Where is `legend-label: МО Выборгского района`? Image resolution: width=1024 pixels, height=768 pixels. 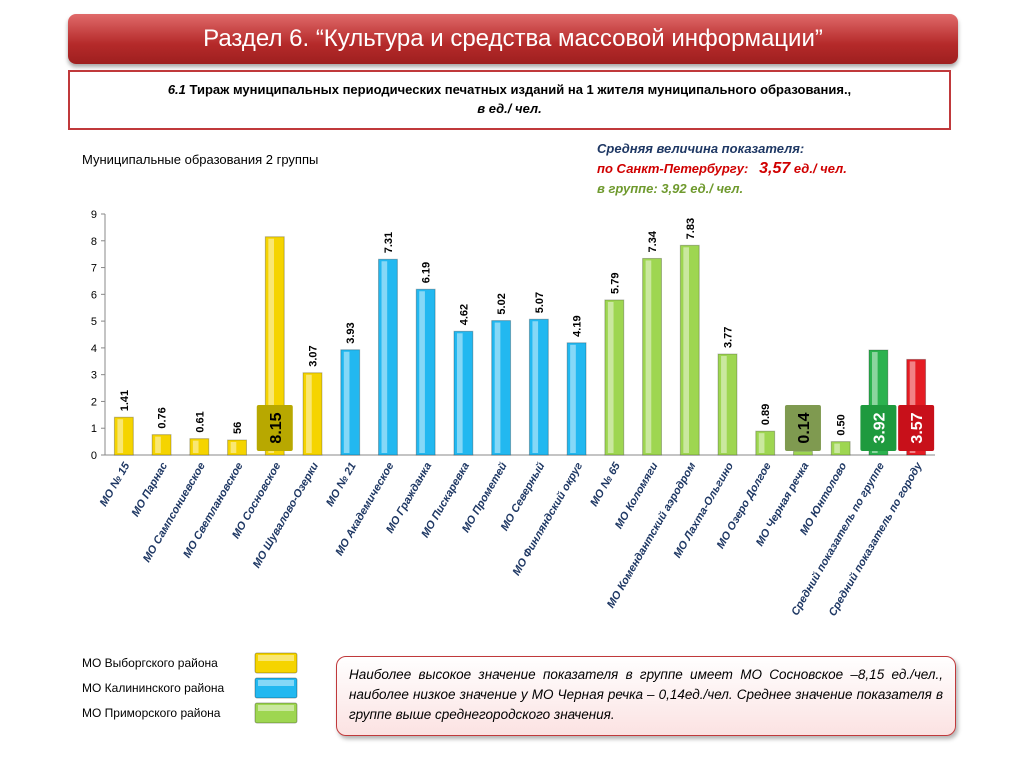
legend-label: МО Выборгского района is located at coordinates (150, 663).